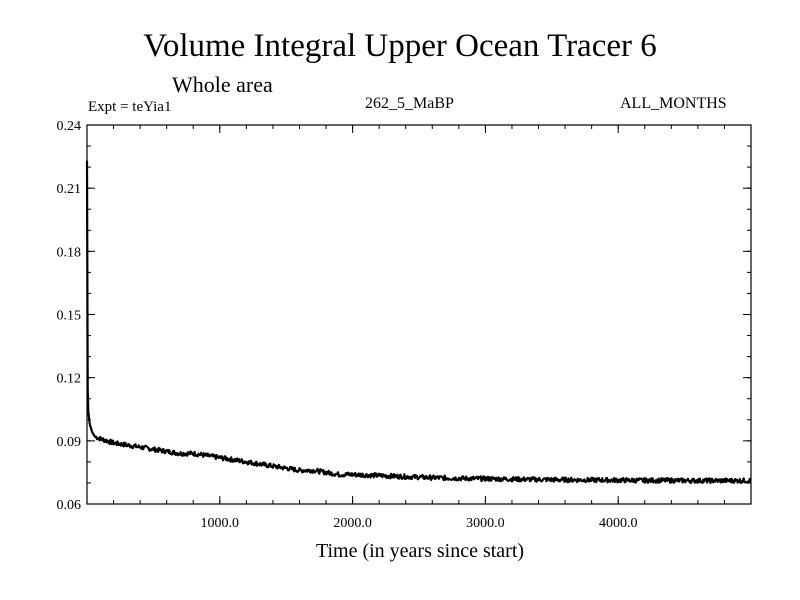 This screenshot has height=600, width=800. What do you see at coordinates (69, 505) in the screenshot?
I see `y-tick-label: 0.06` at bounding box center [69, 505].